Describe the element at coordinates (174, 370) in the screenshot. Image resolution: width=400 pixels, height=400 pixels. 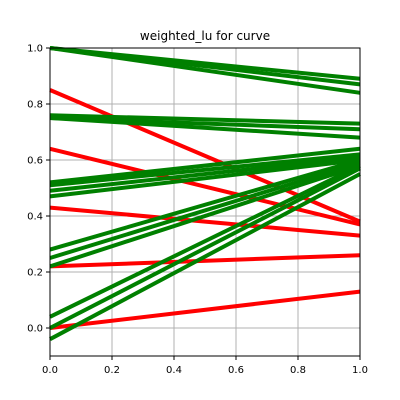
I see `x-tick-label: 0.4` at that location.